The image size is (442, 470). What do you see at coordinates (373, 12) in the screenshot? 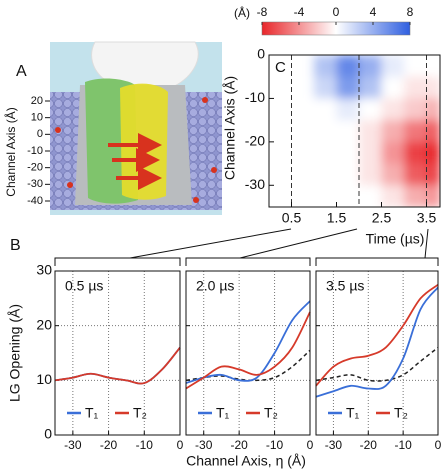
I see `colorbar-tick-label: 4` at bounding box center [373, 12].